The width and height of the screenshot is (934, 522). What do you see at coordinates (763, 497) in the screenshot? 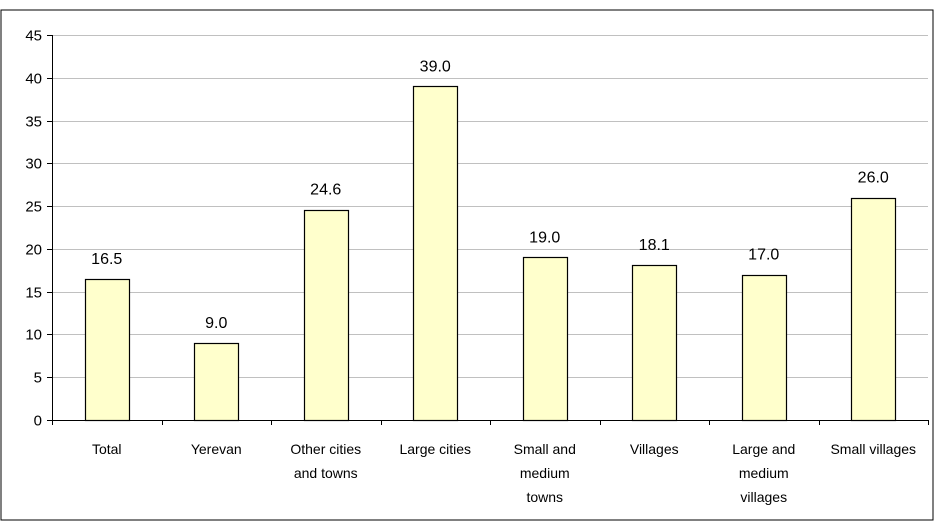
I see `x-category-label-line: villages` at bounding box center [763, 497].